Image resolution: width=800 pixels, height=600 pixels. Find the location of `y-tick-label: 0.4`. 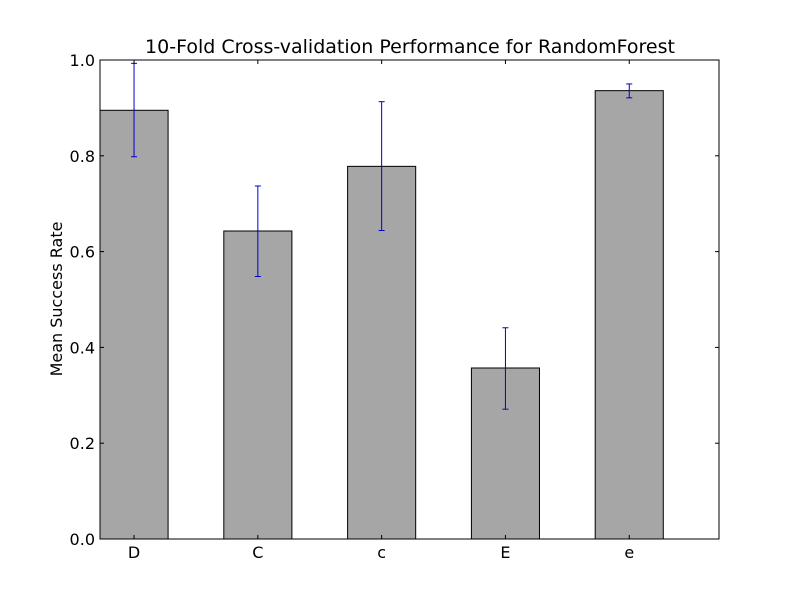

y-tick-label: 0.4 is located at coordinates (82, 347).